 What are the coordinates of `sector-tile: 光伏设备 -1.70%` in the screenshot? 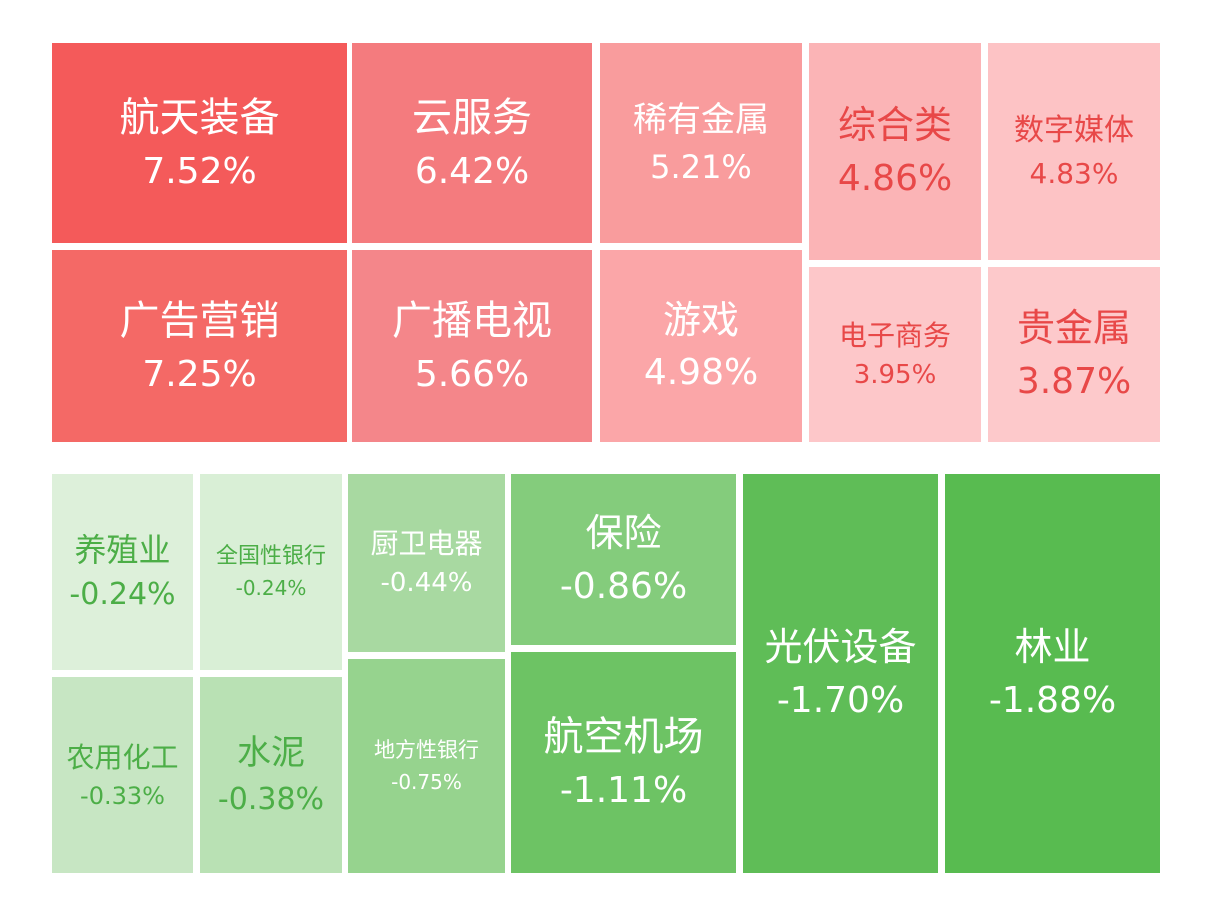 It's located at (840, 673).